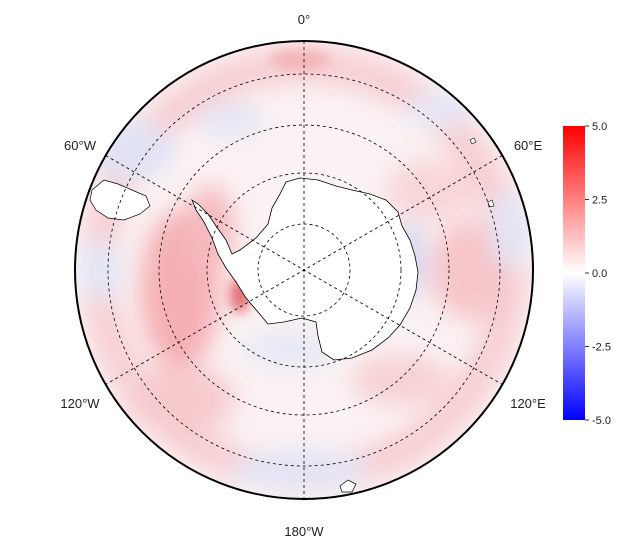  I want to click on lon-label-120w: 120°W, so click(80, 403).